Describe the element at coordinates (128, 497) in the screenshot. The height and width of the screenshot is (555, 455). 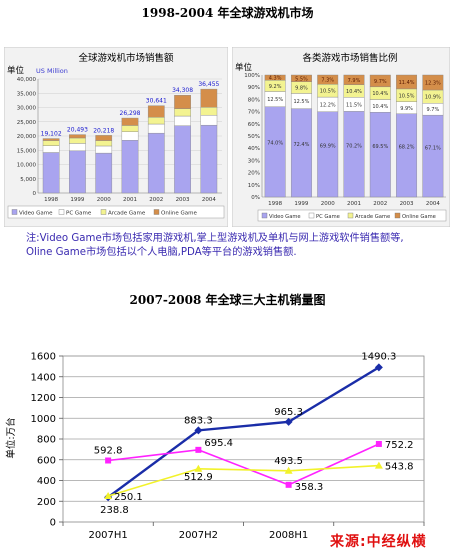
I see `data-label: 250.1` at that location.